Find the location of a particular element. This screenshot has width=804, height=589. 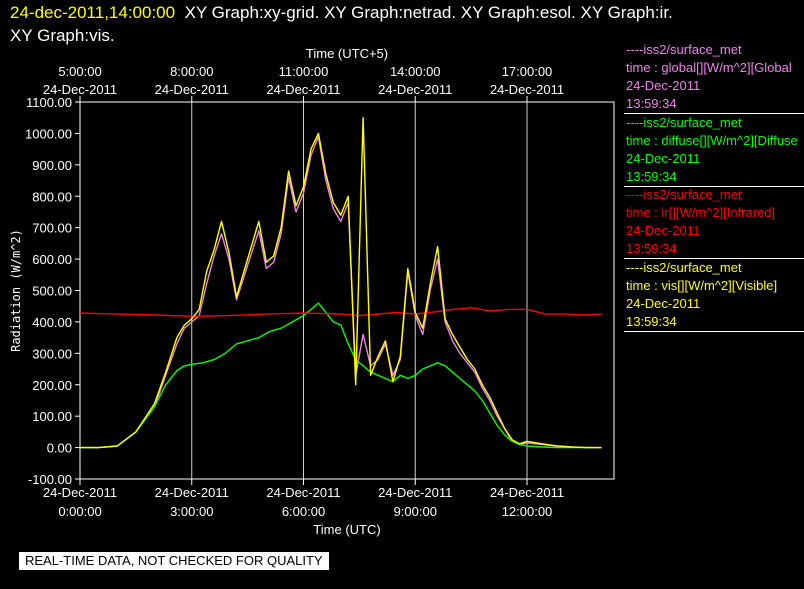

x-tick-time-2: 6:00:00 is located at coordinates (303, 511).